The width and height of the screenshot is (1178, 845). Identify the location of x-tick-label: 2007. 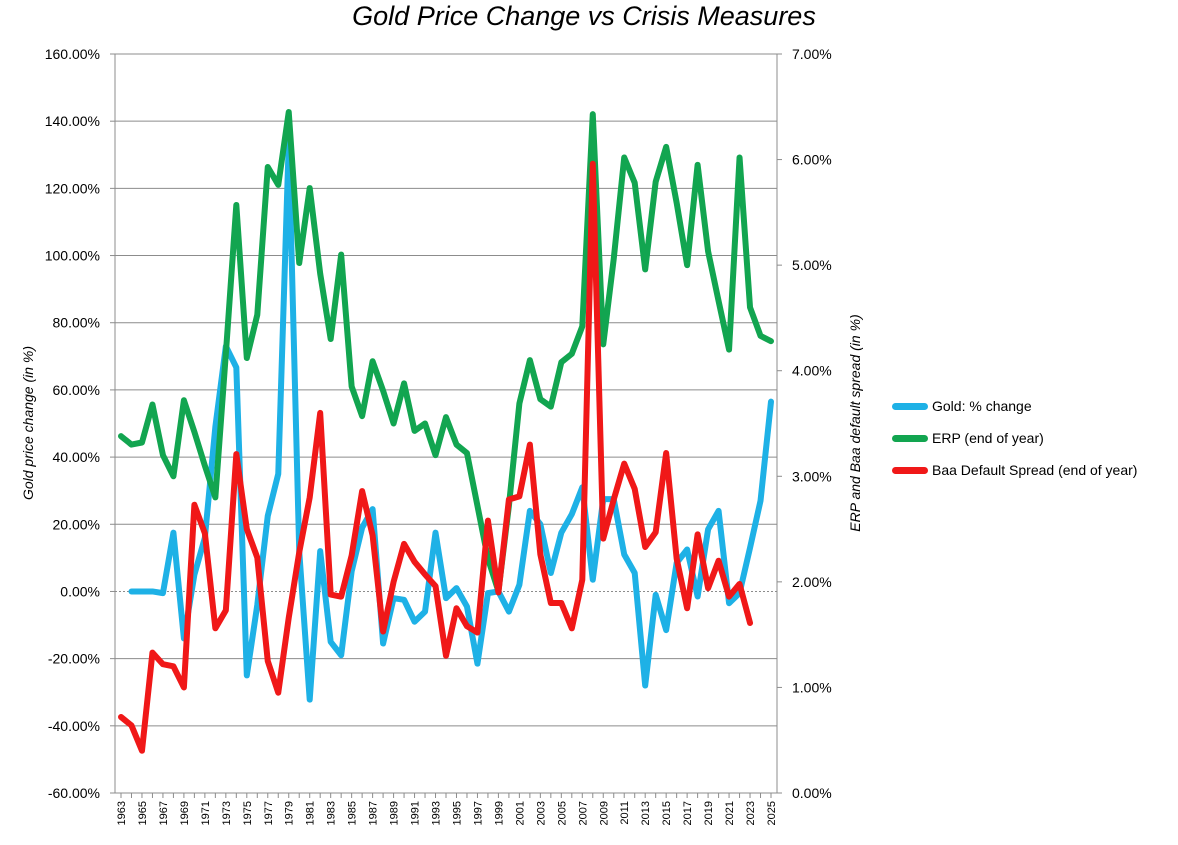
(583, 813).